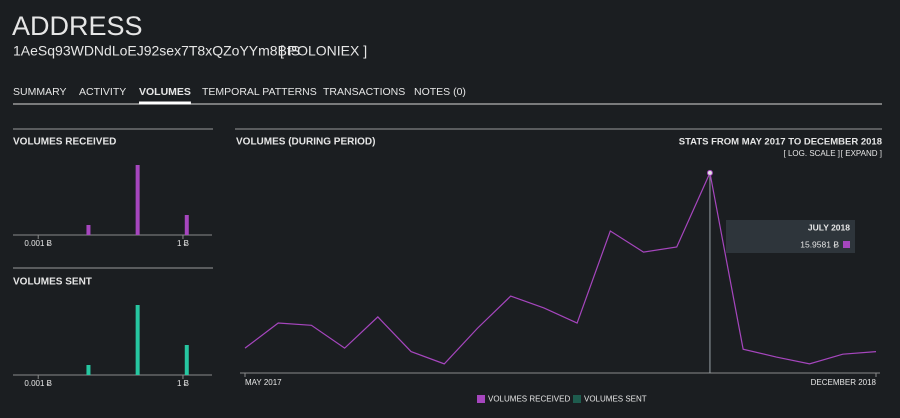 The image size is (900, 418). Describe the element at coordinates (615, 399) in the screenshot. I see `legend-label: VOLUMES SENT` at that location.